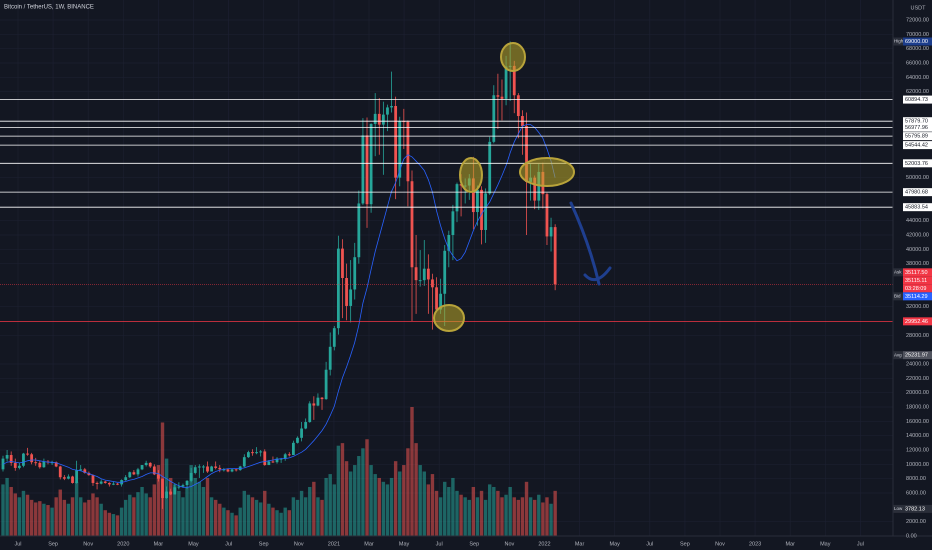 This screenshot has width=932, height=550. Describe the element at coordinates (860, 544) in the screenshot. I see `x-tick-label: Jul` at that location.